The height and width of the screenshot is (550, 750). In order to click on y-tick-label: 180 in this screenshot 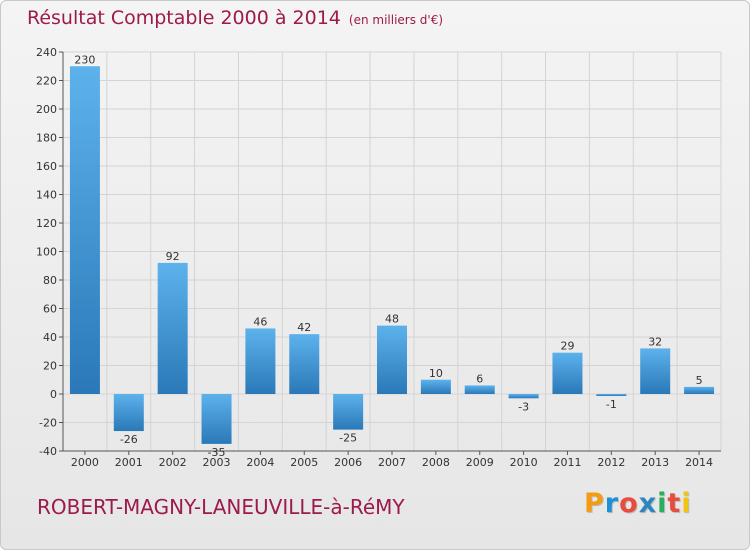, I will do `click(46, 138)`.